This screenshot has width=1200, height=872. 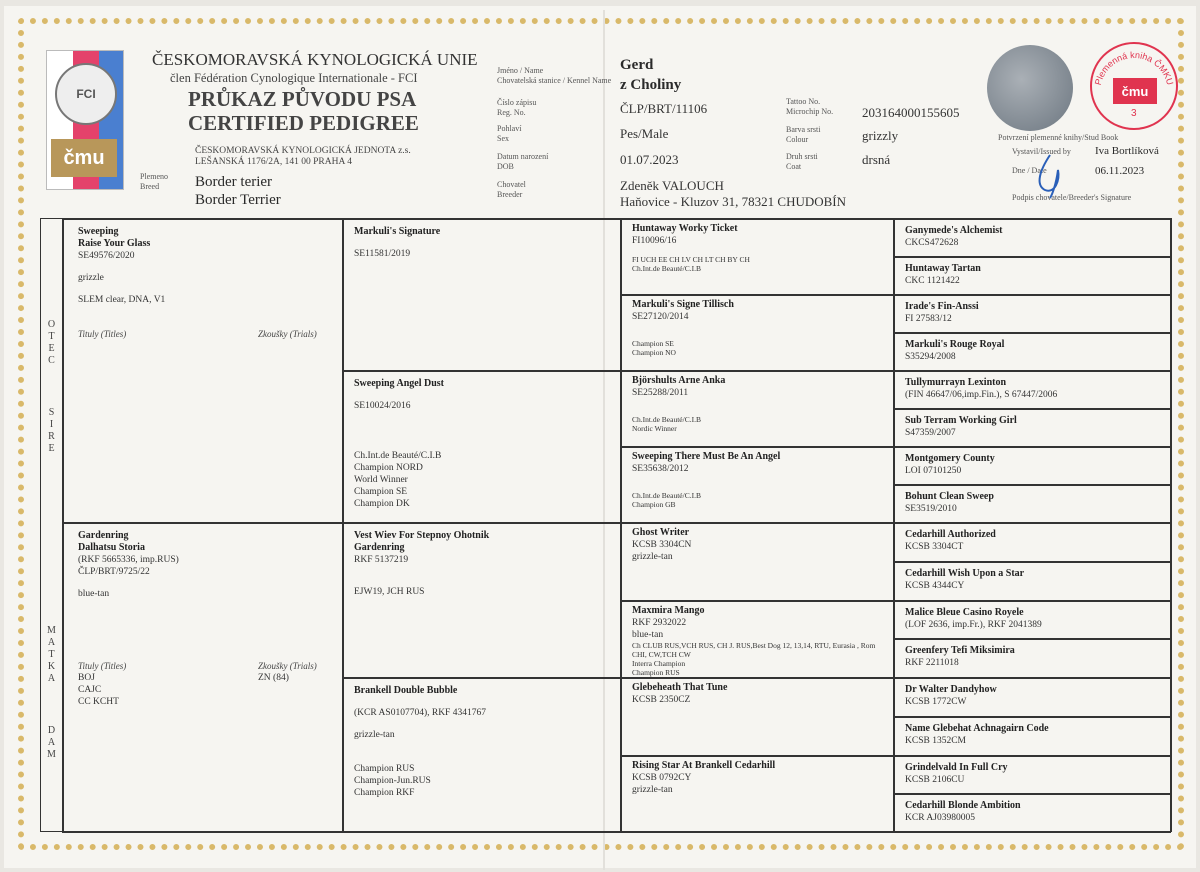 I want to click on reg-label-en: Reg. No., so click(x=511, y=112).